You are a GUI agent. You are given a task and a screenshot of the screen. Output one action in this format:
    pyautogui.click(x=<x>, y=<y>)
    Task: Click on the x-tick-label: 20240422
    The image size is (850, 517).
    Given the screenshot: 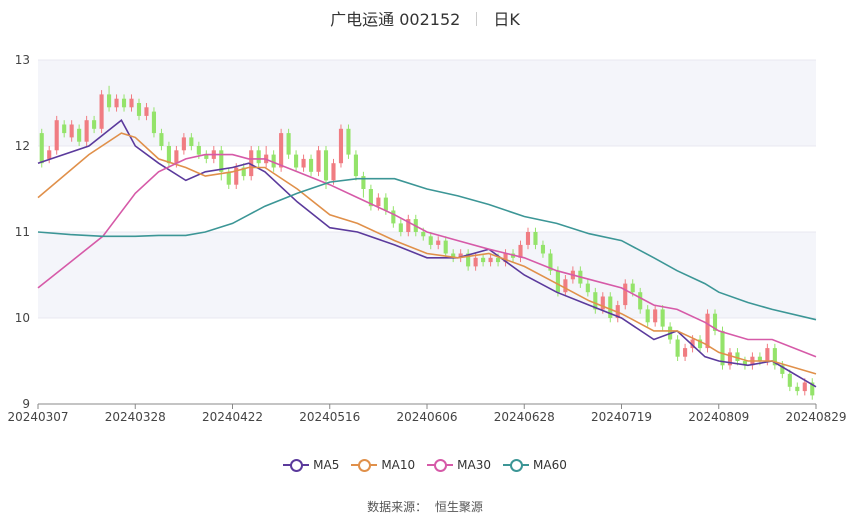 What is the action you would take?
    pyautogui.click(x=232, y=417)
    